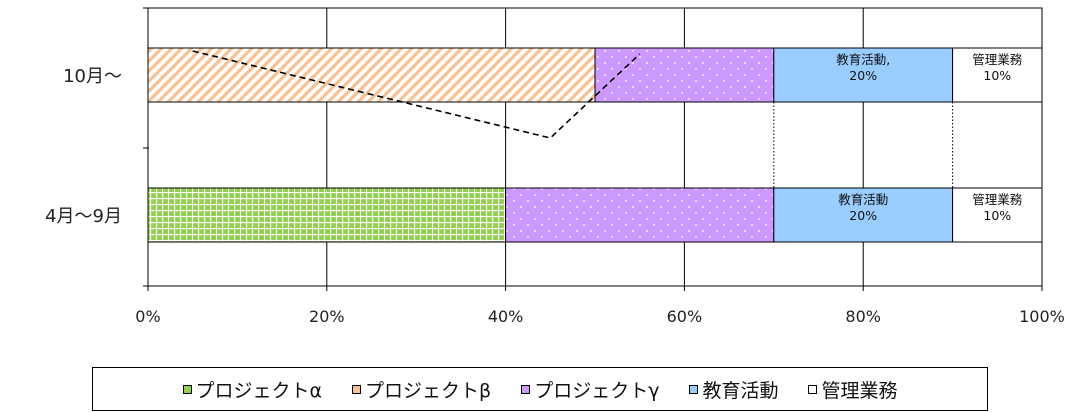  I want to click on annotation-dashed-line, so click(416, 94).